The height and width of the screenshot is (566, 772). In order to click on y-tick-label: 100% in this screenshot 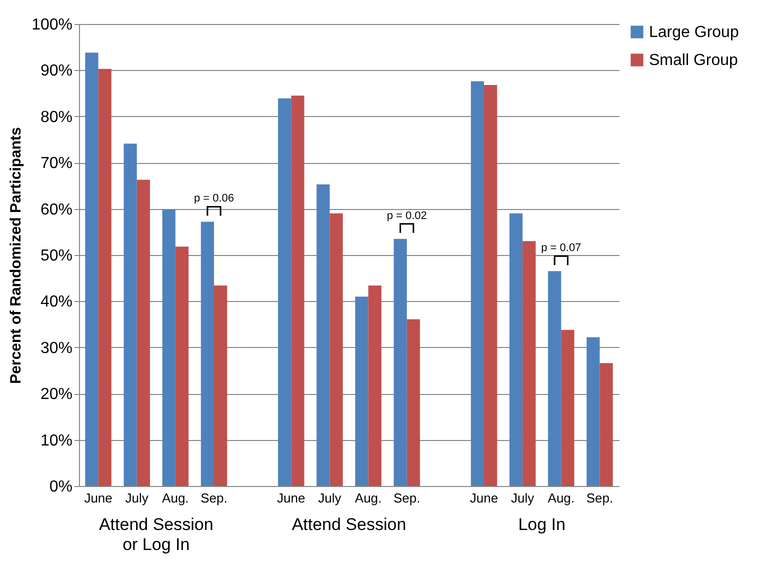, I will do `click(52, 25)`.